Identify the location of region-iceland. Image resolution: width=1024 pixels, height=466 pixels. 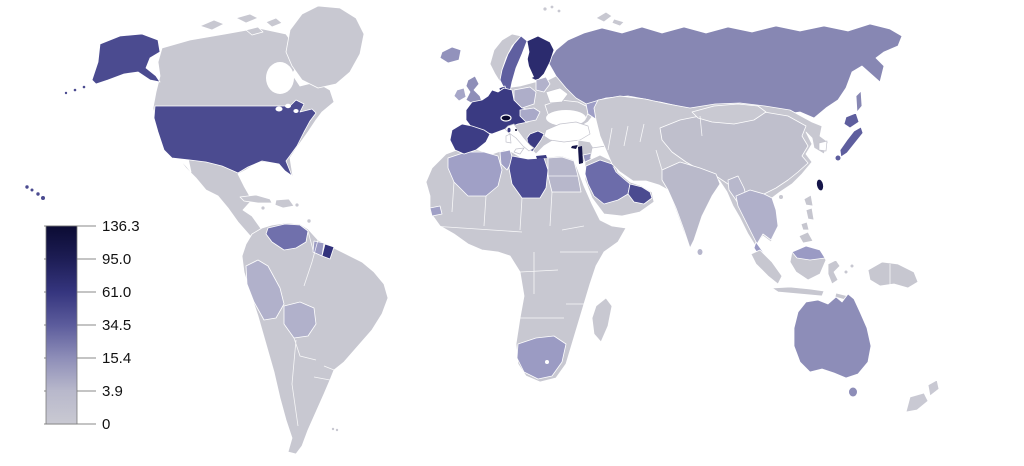
(450, 55).